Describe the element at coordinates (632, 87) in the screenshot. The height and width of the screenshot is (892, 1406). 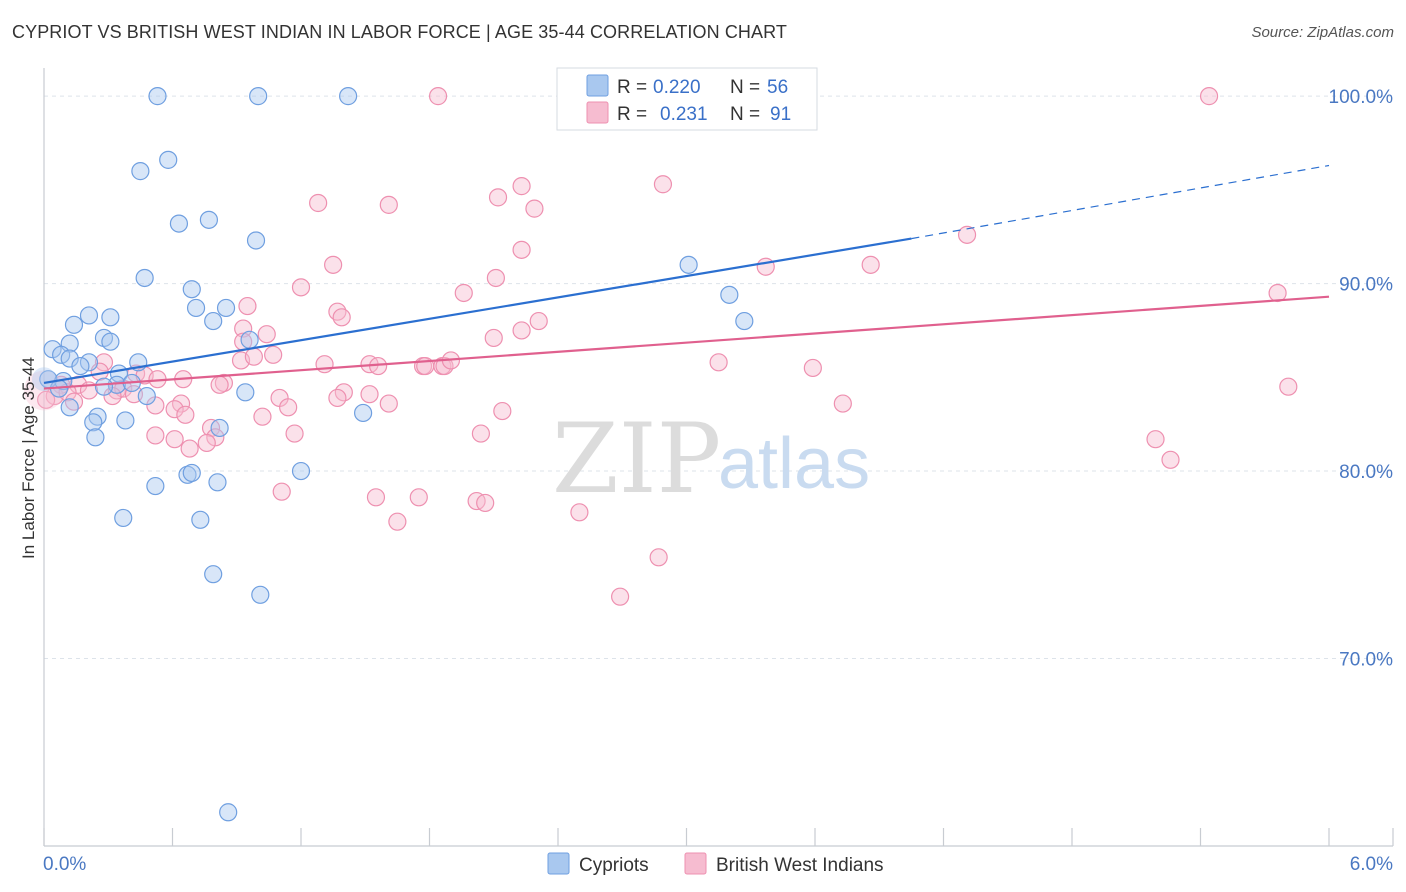
I see `legend-r-label-1: R =` at that location.